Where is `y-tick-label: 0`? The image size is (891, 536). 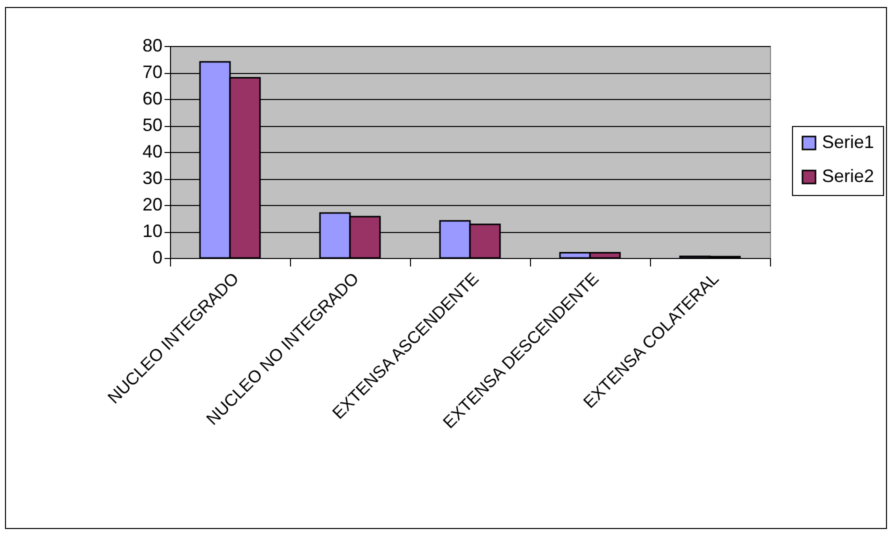
y-tick-label: 0 is located at coordinates (157, 258).